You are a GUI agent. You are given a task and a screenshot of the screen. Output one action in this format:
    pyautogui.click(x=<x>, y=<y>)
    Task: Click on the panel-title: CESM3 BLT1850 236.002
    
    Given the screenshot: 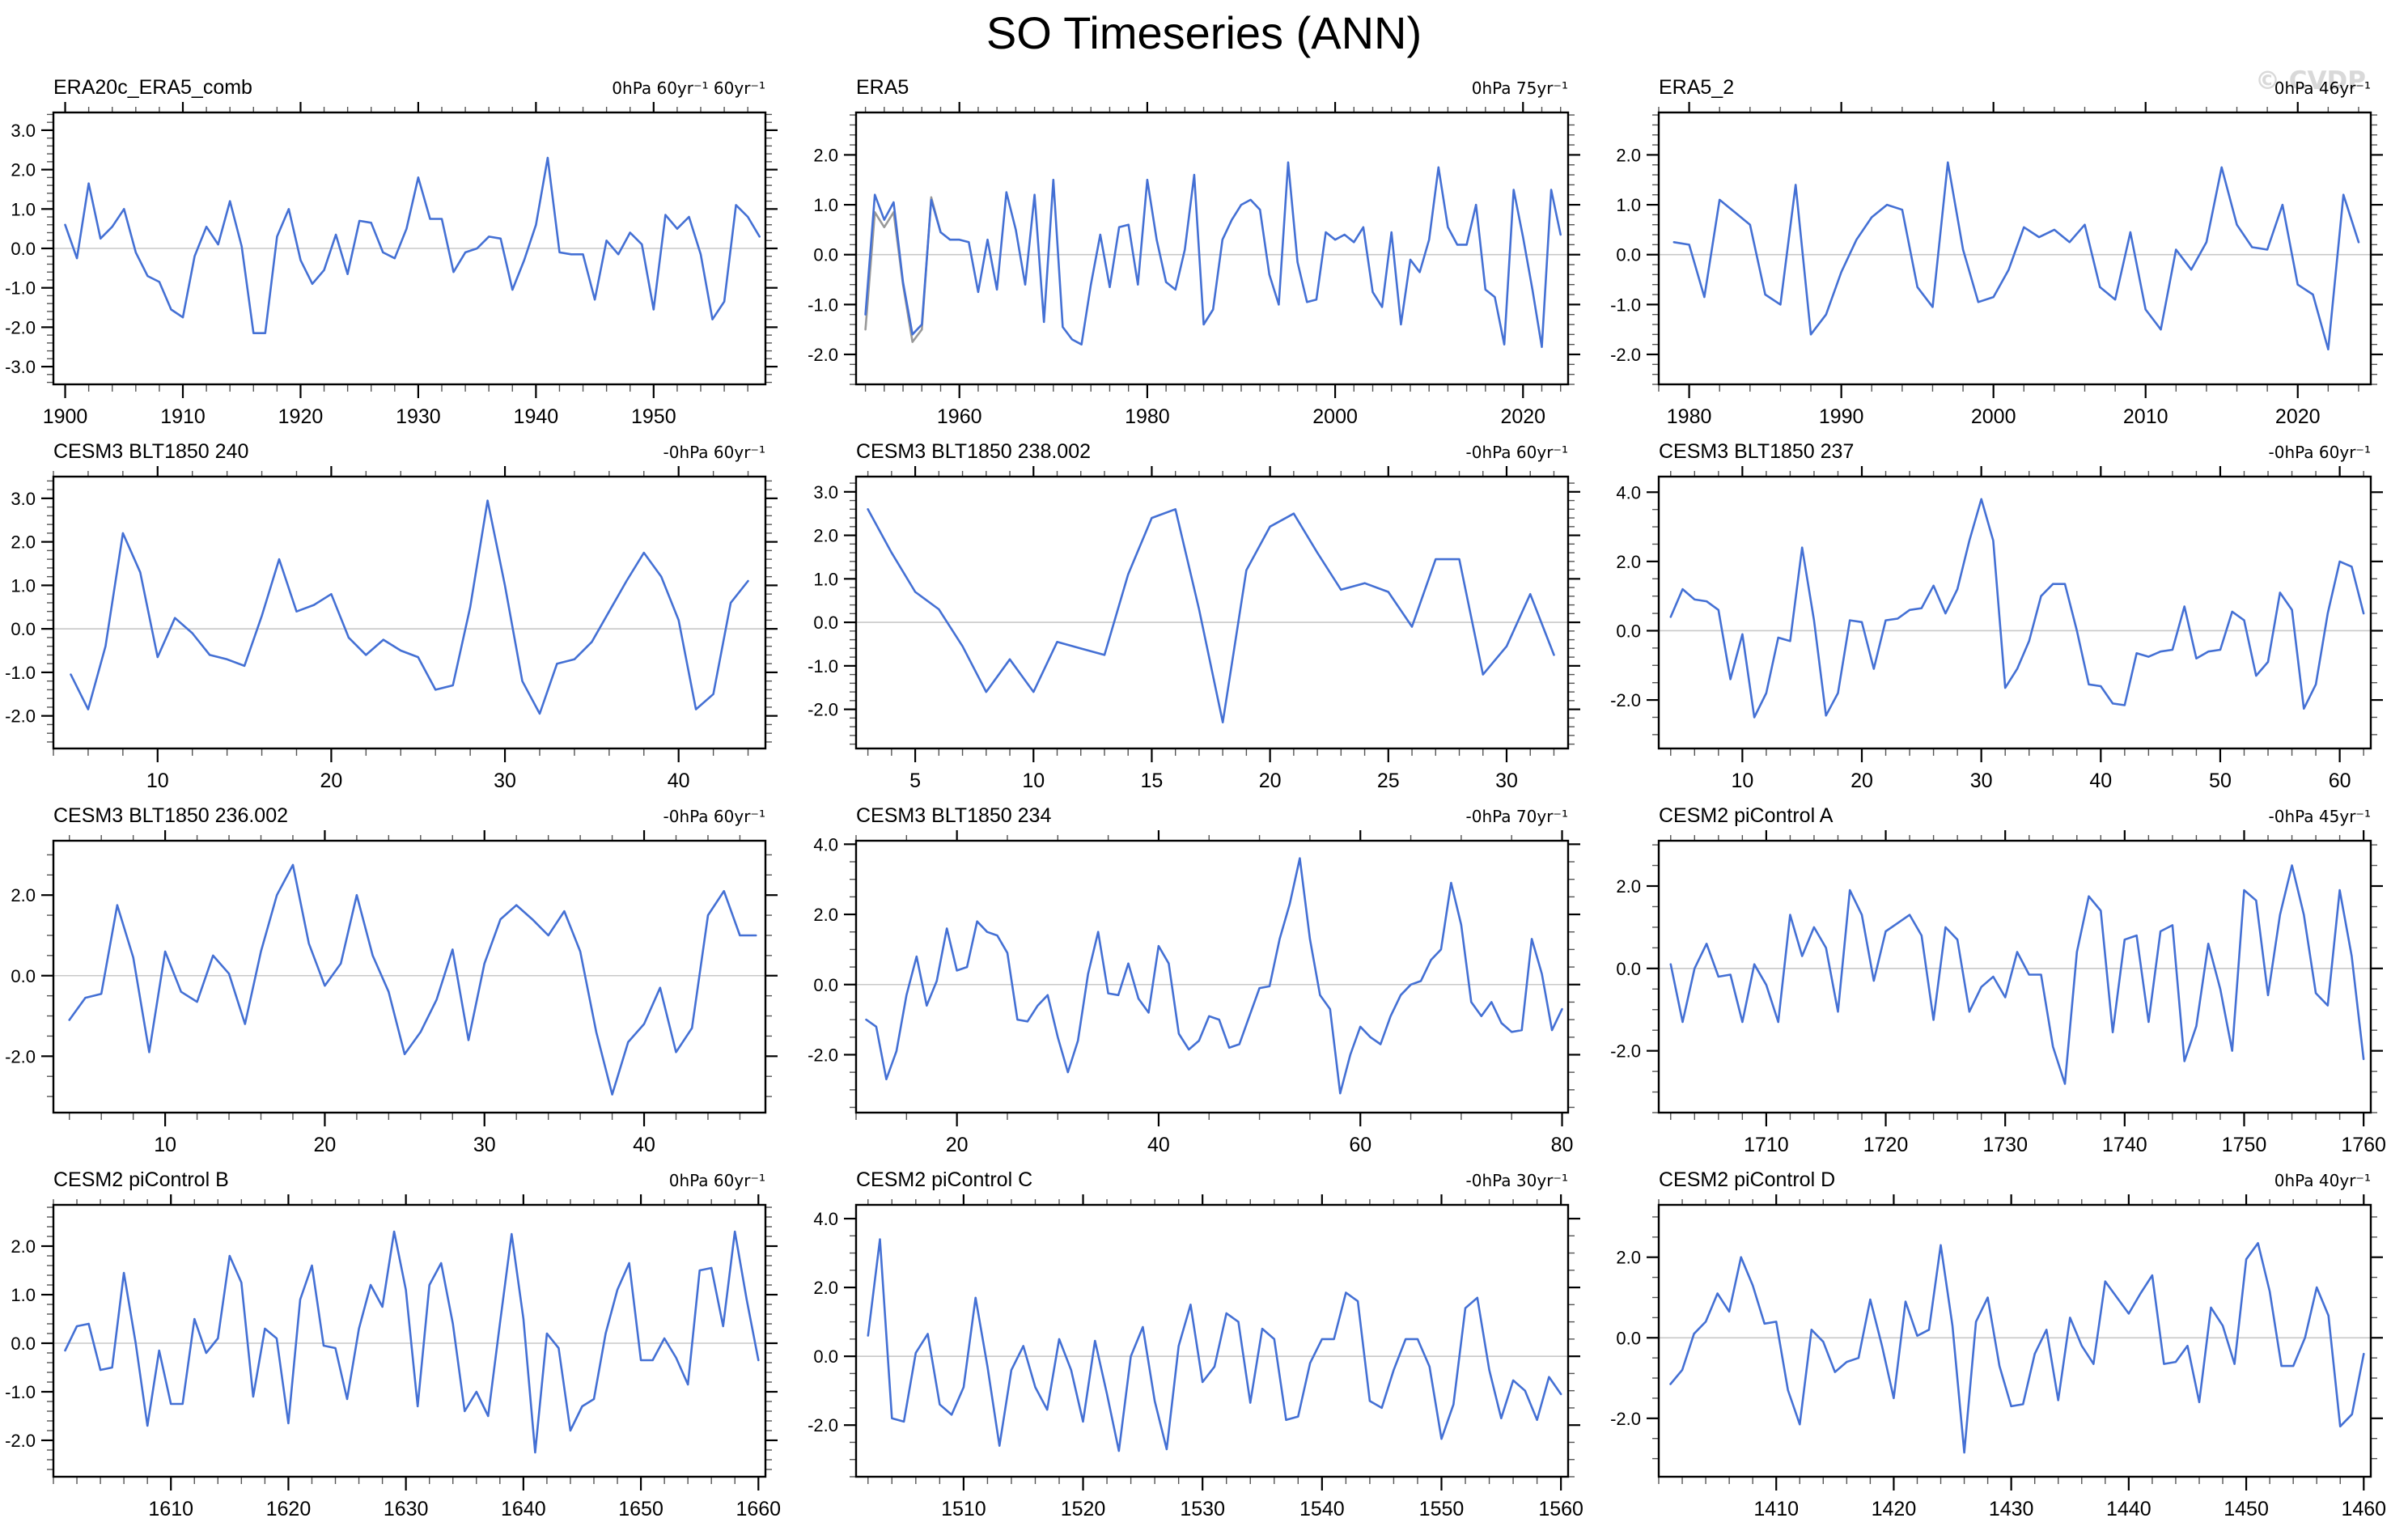 What is the action you would take?
    pyautogui.click(x=171, y=815)
    